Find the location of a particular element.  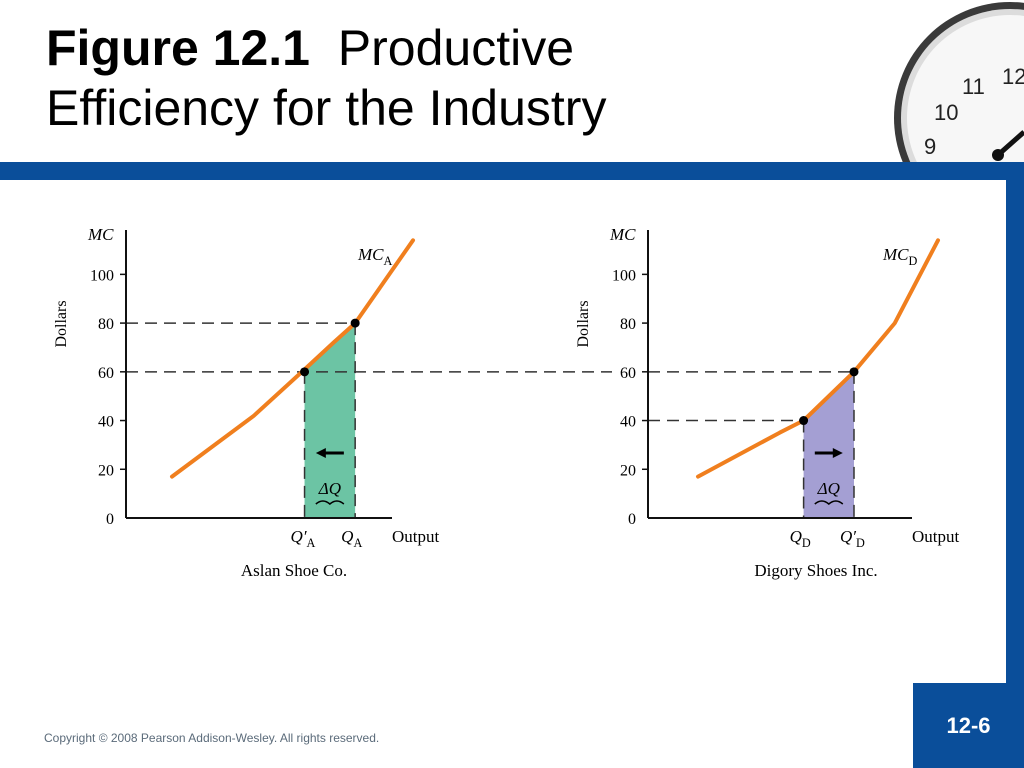

header-bar is located at coordinates (512, 171).